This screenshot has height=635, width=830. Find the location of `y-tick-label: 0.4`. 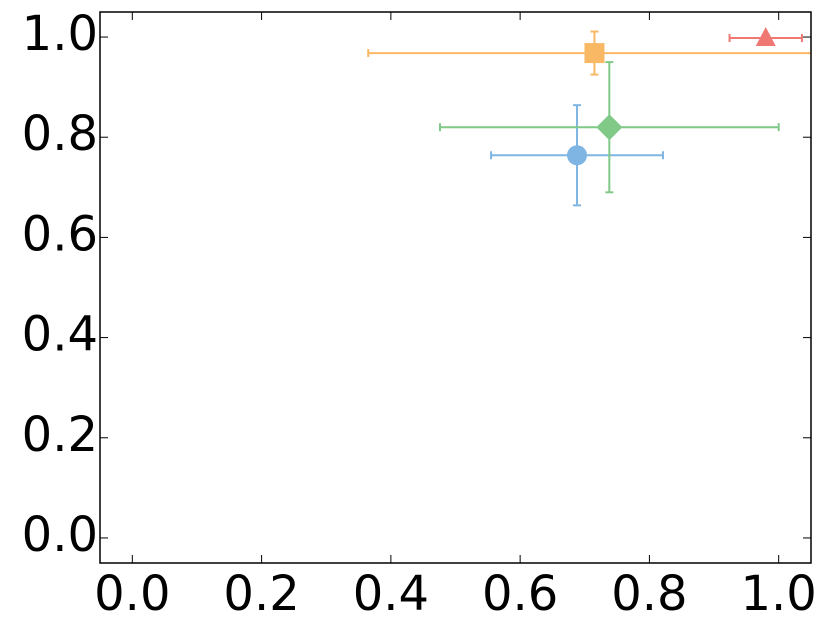

y-tick-label: 0.4 is located at coordinates (60, 335).